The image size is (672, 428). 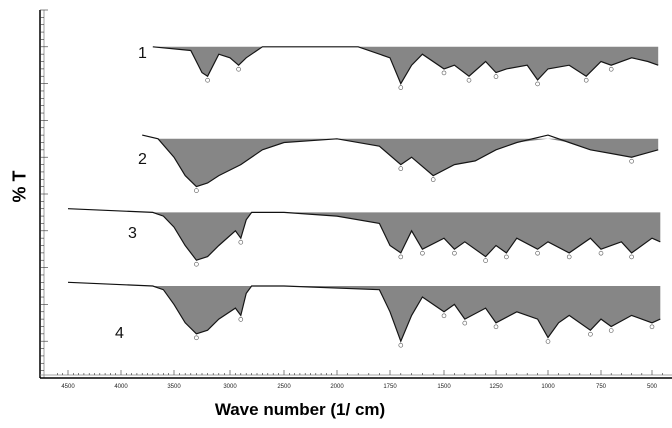 What do you see at coordinates (405, 65) in the screenshot?
I see `spectrum-1-fill` at bounding box center [405, 65].